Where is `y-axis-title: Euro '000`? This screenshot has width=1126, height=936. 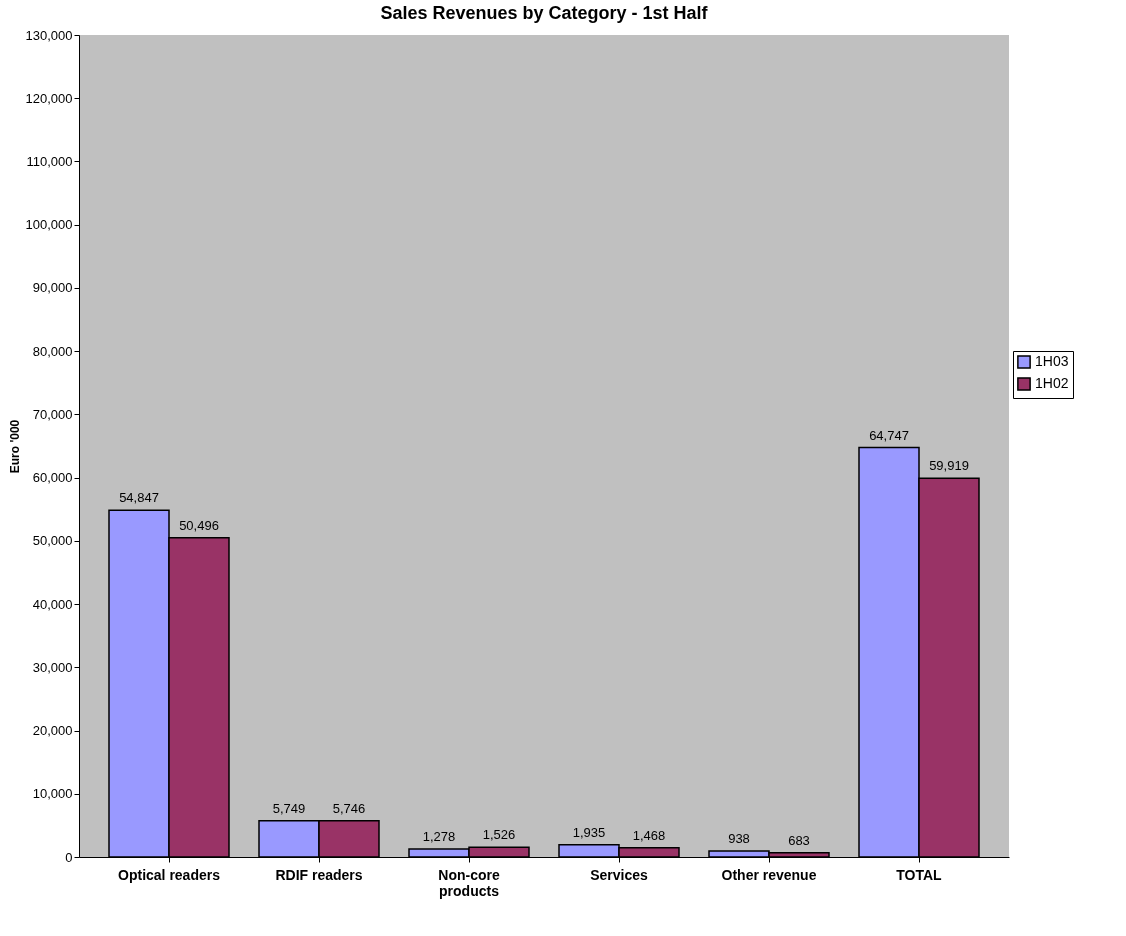 y-axis-title: Euro '000 is located at coordinates (14, 446).